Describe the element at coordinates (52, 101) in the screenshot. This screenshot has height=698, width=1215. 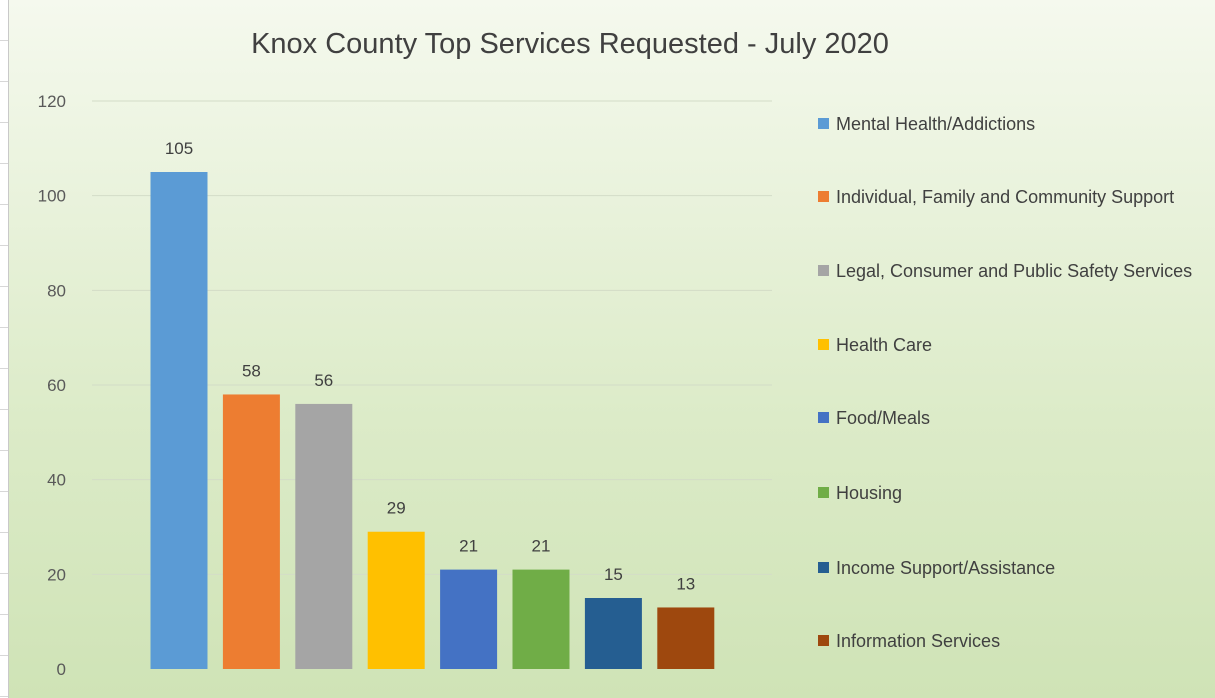
I see `y-tick-label: 120` at that location.